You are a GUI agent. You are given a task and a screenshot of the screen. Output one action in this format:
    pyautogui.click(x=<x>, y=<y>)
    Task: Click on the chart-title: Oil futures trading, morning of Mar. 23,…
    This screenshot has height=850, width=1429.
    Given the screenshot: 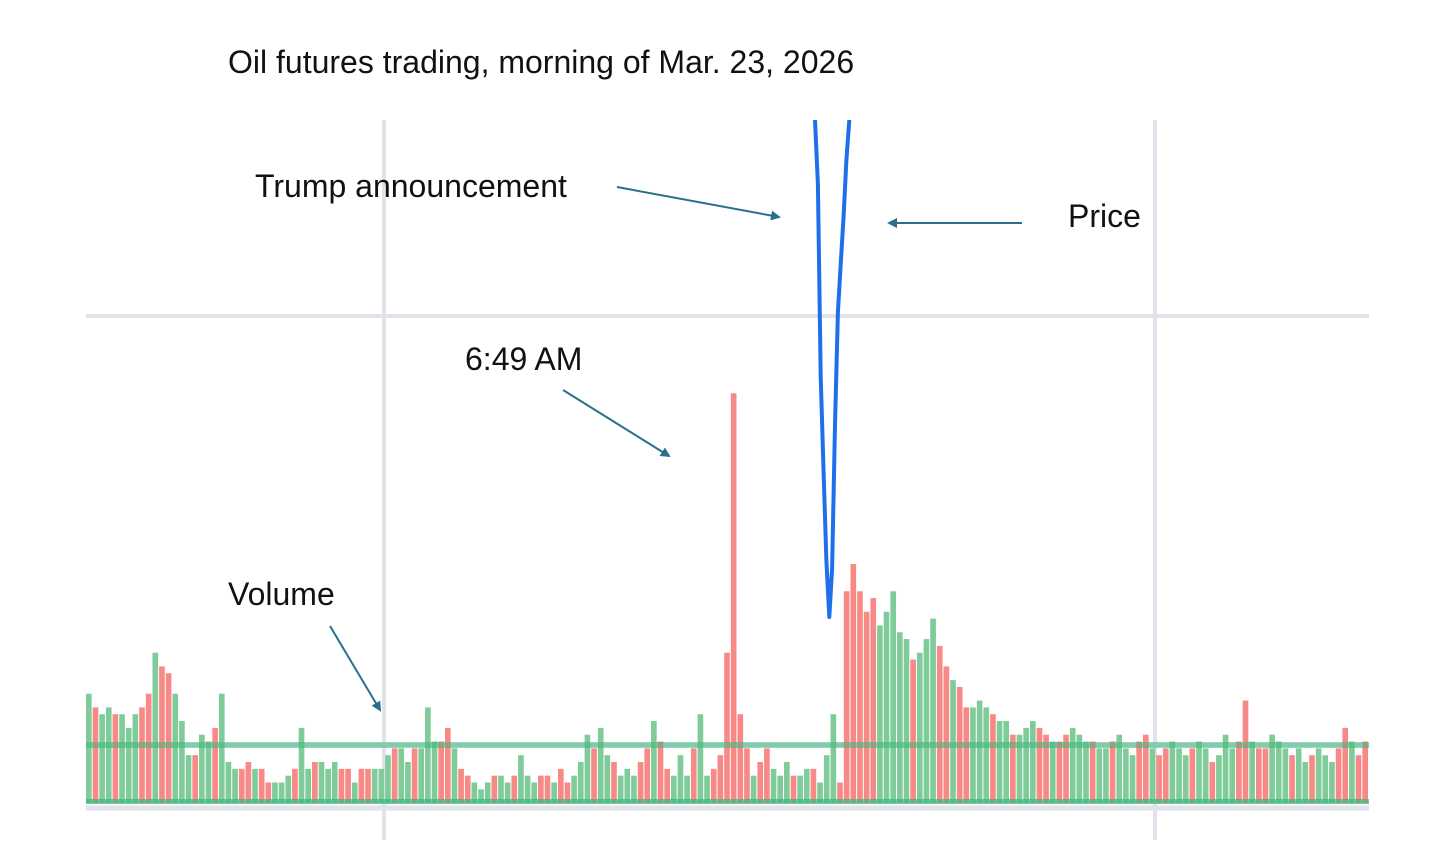 What is the action you would take?
    pyautogui.click(x=541, y=62)
    